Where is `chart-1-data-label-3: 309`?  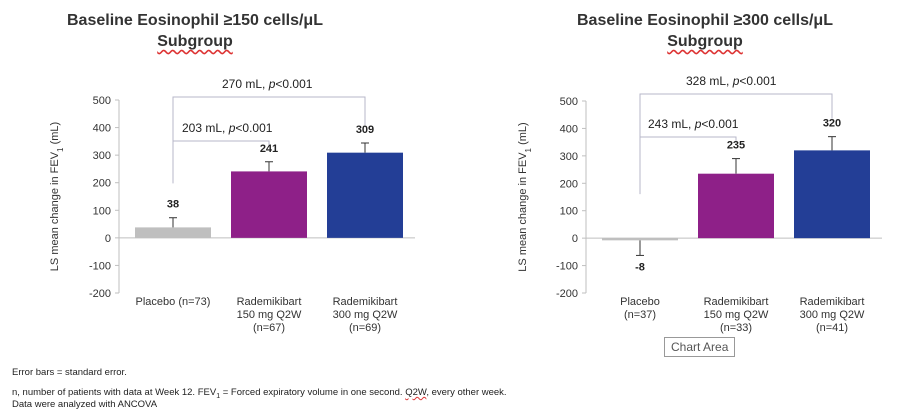
chart-1-data-label-3: 309 is located at coordinates (365, 130).